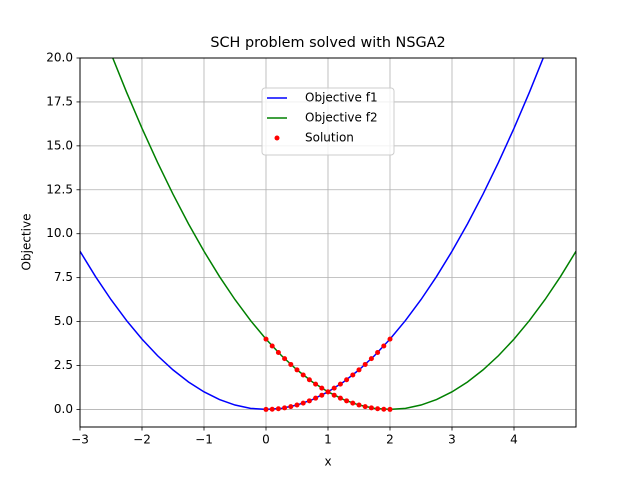 This screenshot has height=480, width=640. What do you see at coordinates (277, 138) in the screenshot?
I see `legend-swatch` at bounding box center [277, 138].